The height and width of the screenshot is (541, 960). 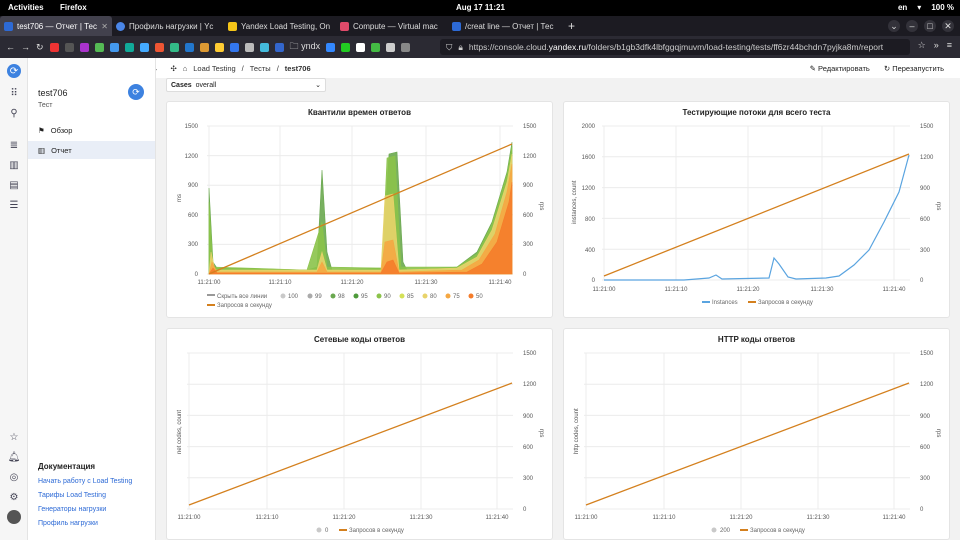 What do you see at coordinates (14, 477) in the screenshot?
I see `support-icon: ◎` at bounding box center [14, 477].